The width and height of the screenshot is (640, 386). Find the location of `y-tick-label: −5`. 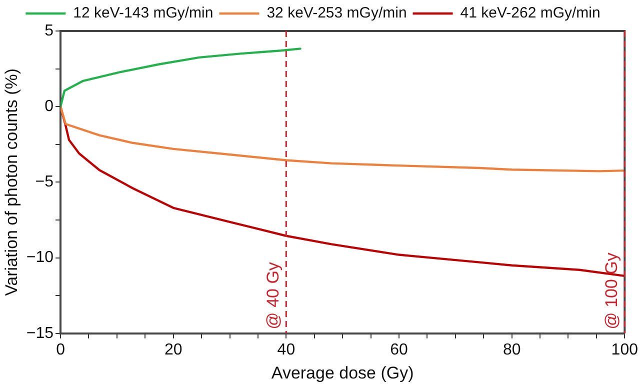

y-tick-label: −5 is located at coordinates (44, 182).